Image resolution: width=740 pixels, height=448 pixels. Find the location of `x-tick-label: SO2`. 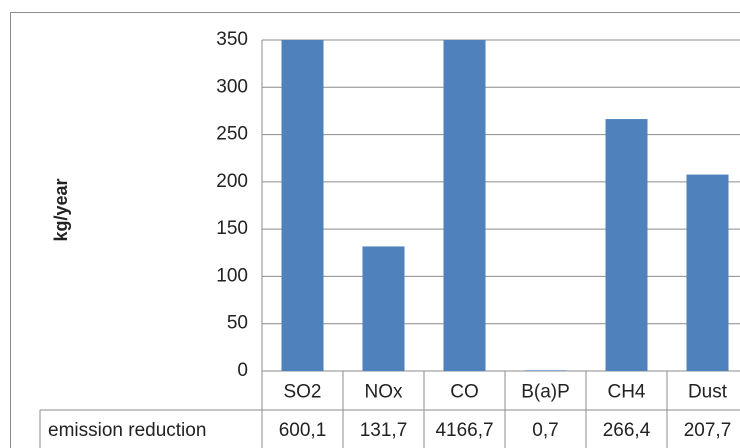

x-tick-label: SO2 is located at coordinates (302, 392).